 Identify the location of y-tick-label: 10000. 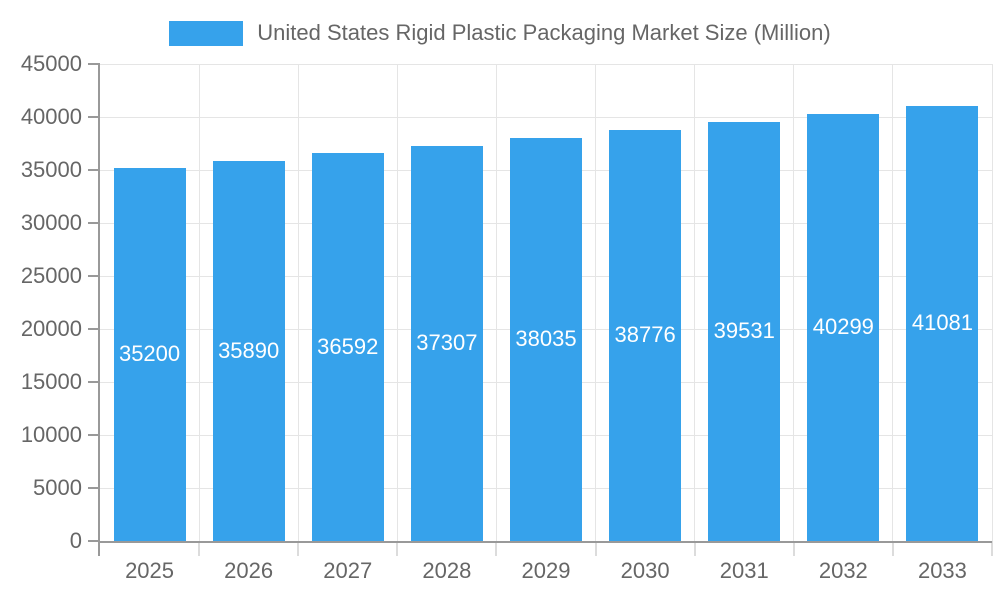
(51, 434).